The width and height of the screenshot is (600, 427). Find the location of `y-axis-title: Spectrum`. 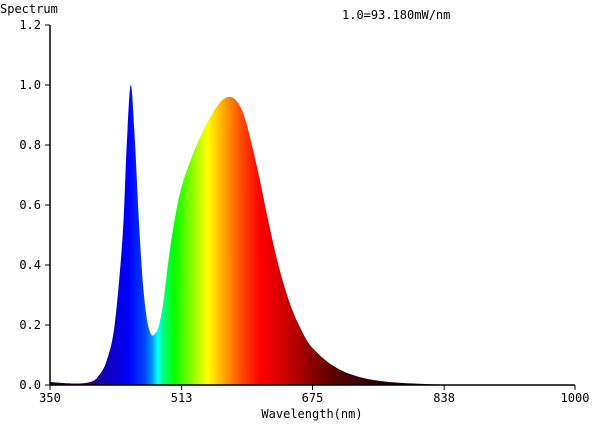

y-axis-title: Spectrum is located at coordinates (29, 9).